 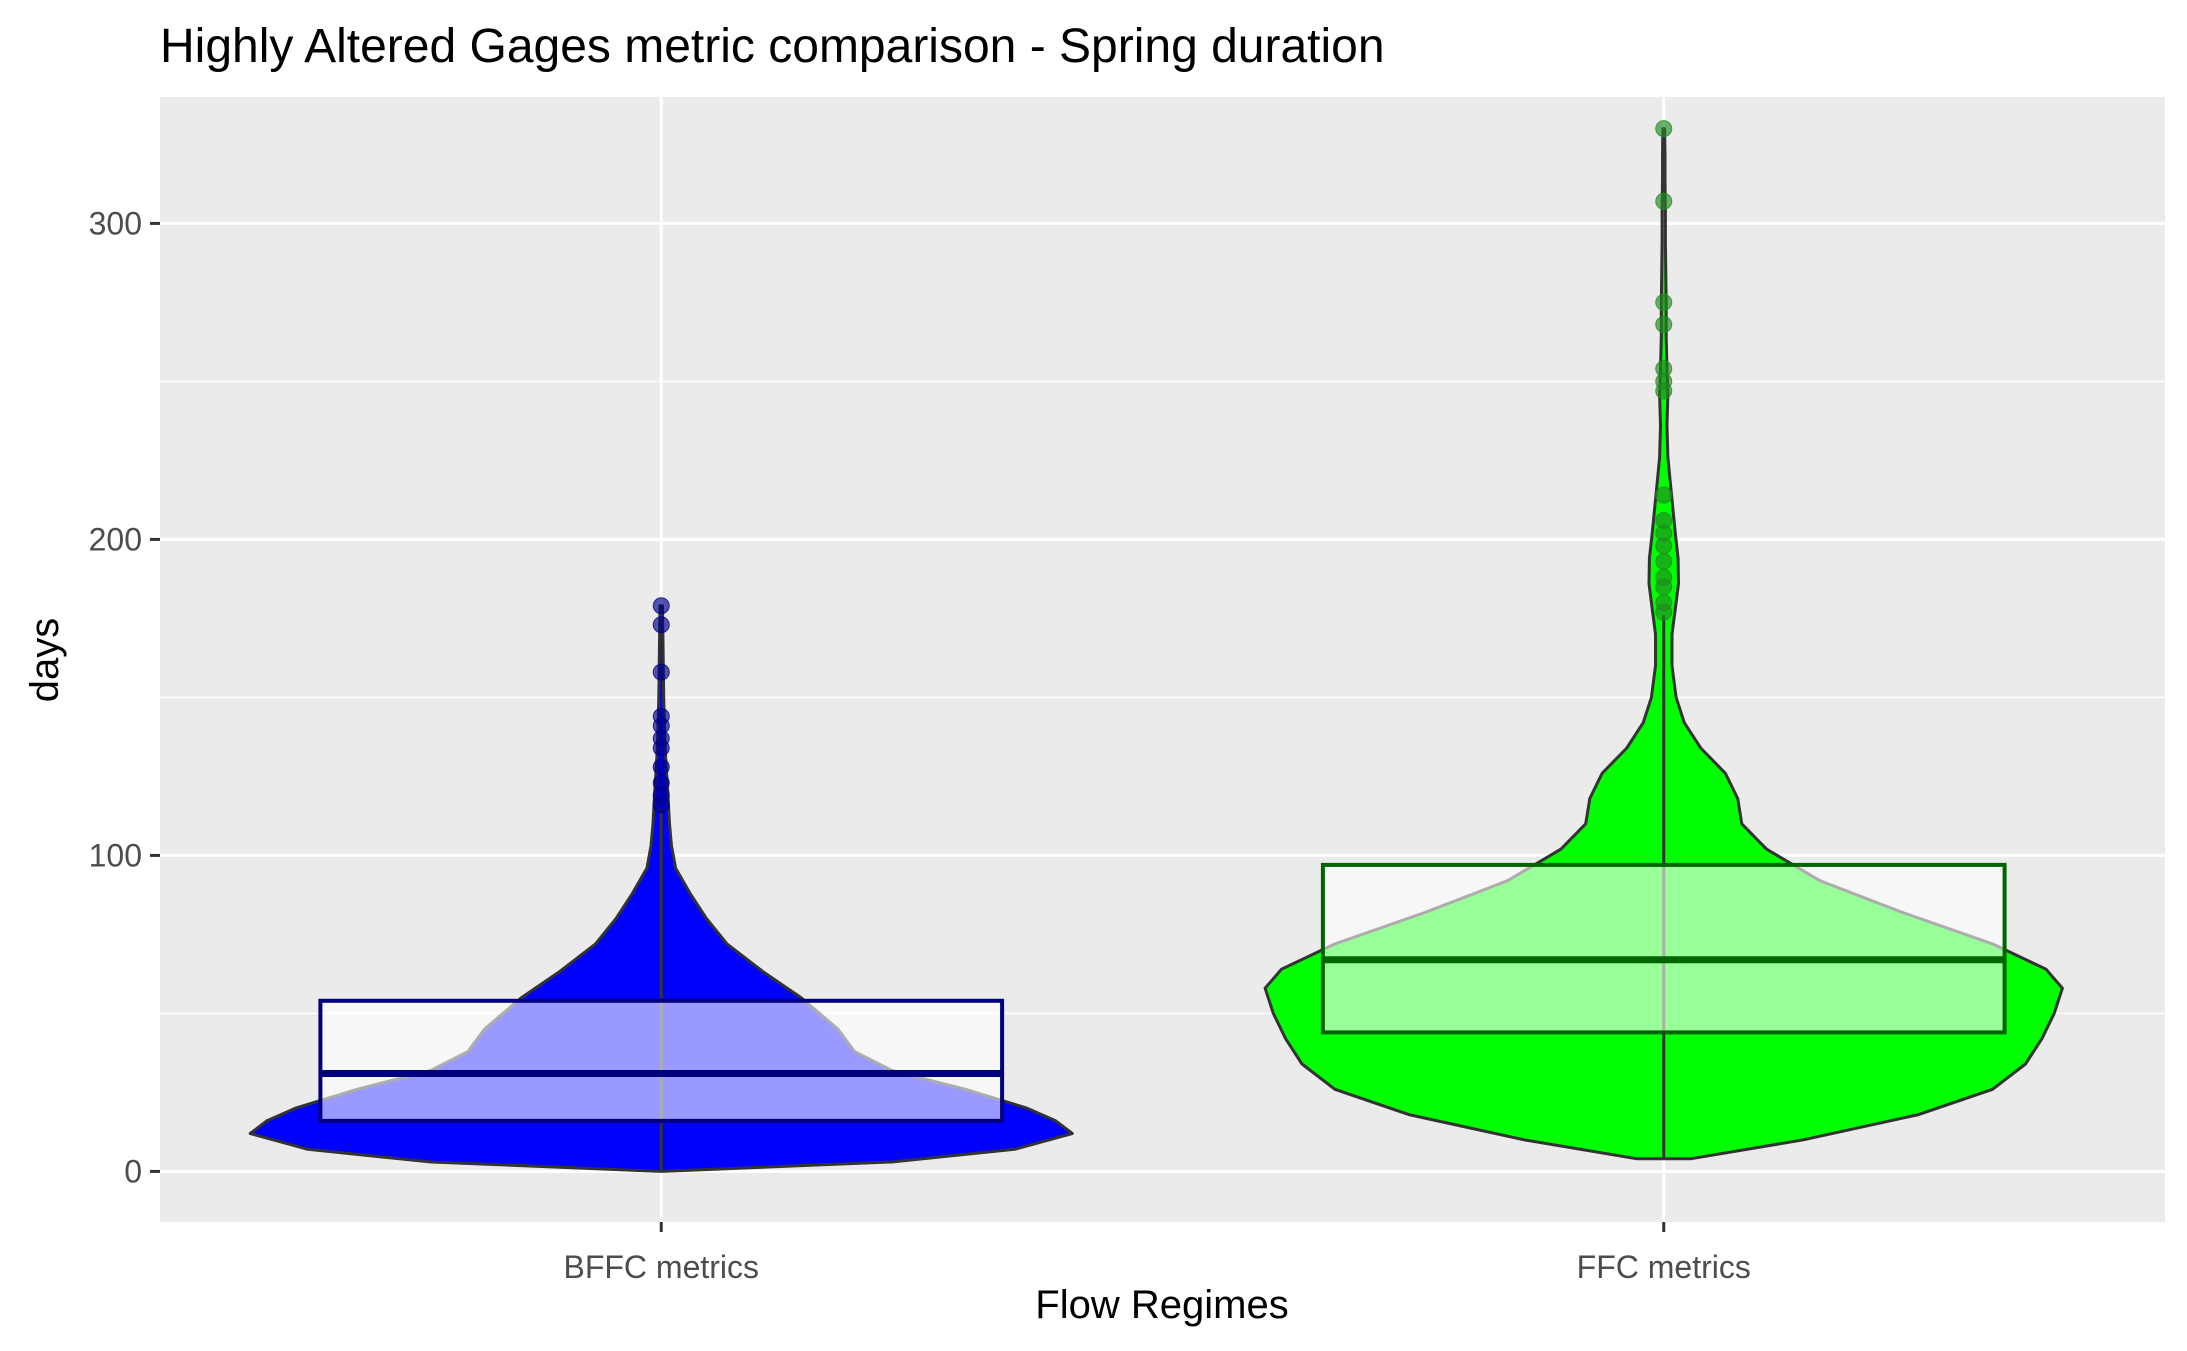 What do you see at coordinates (115, 855) in the screenshot?
I see `y-tick-label: 100` at bounding box center [115, 855].